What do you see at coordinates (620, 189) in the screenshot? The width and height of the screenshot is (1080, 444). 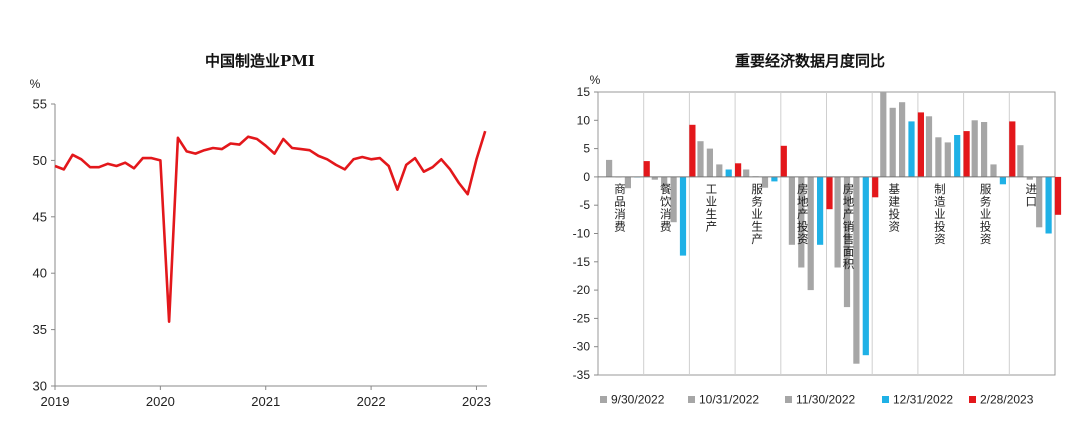 I see `category-label: 商` at bounding box center [620, 189].